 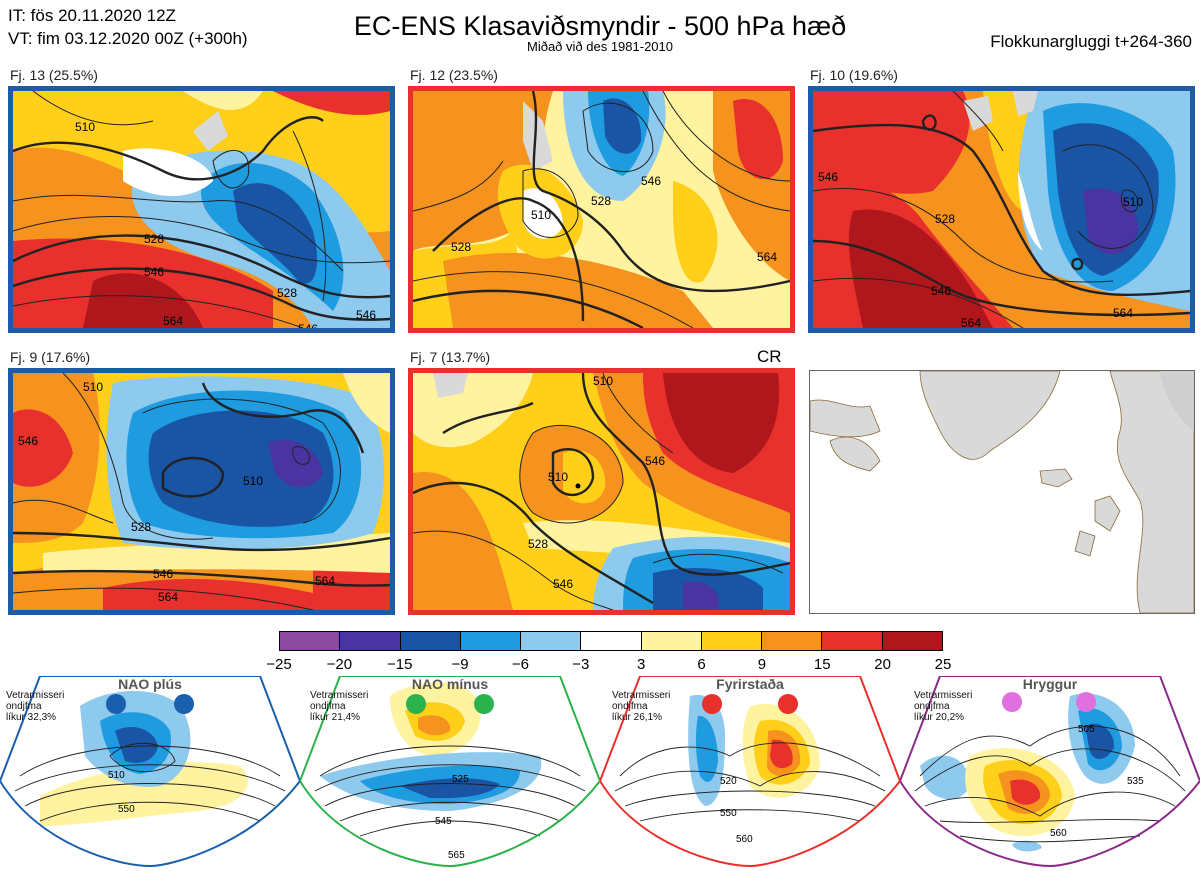 What do you see at coordinates (1050, 773) in the screenshot?
I see `regime-map-ridge: 505 535 560` at bounding box center [1050, 773].